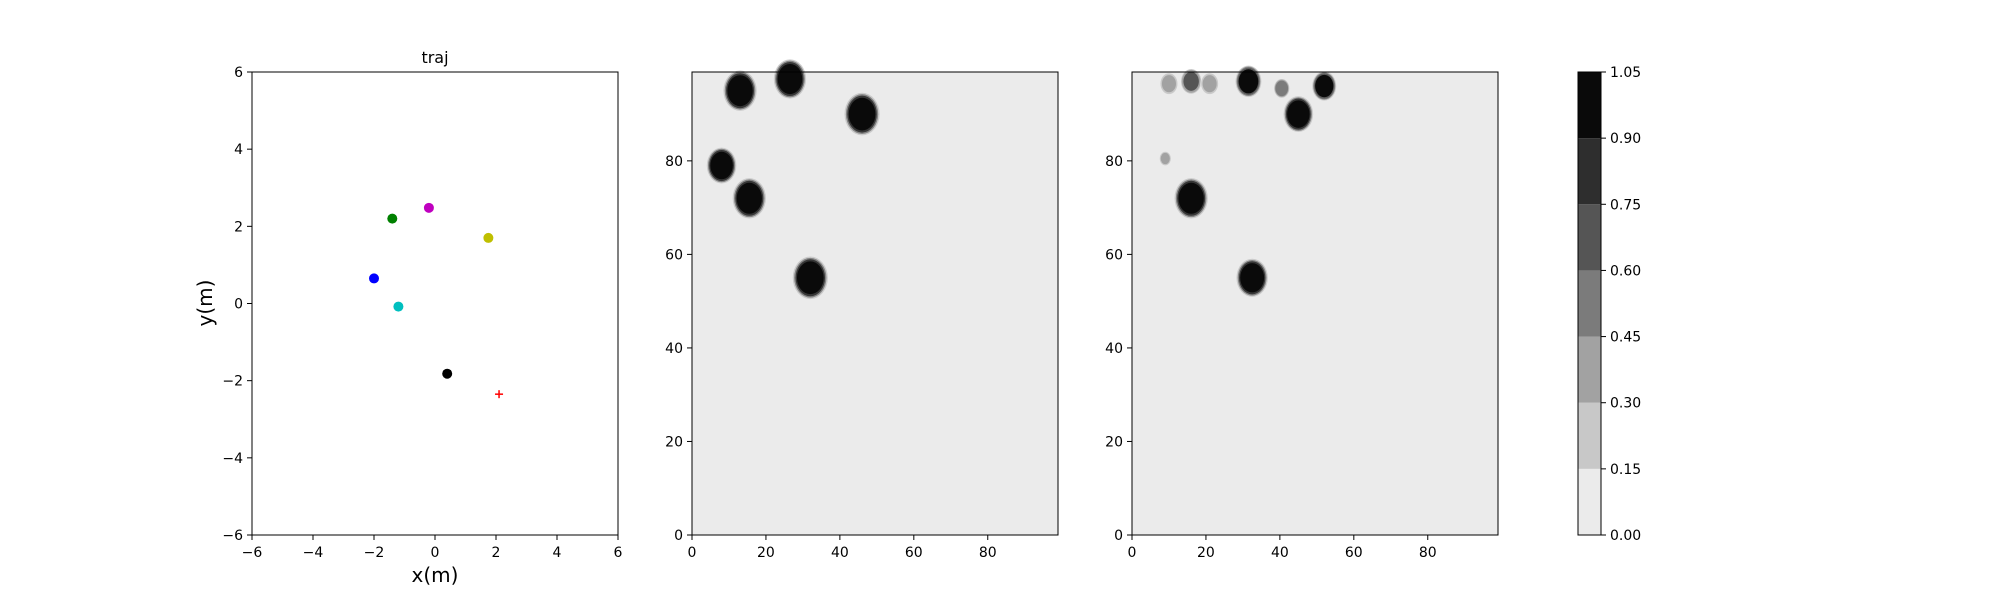 The height and width of the screenshot is (600, 2000). I want to click on colorbar: 0.00 0.15 0.30 0.45 0.60 0.75 0.90 1.05, so click(1609, 304).